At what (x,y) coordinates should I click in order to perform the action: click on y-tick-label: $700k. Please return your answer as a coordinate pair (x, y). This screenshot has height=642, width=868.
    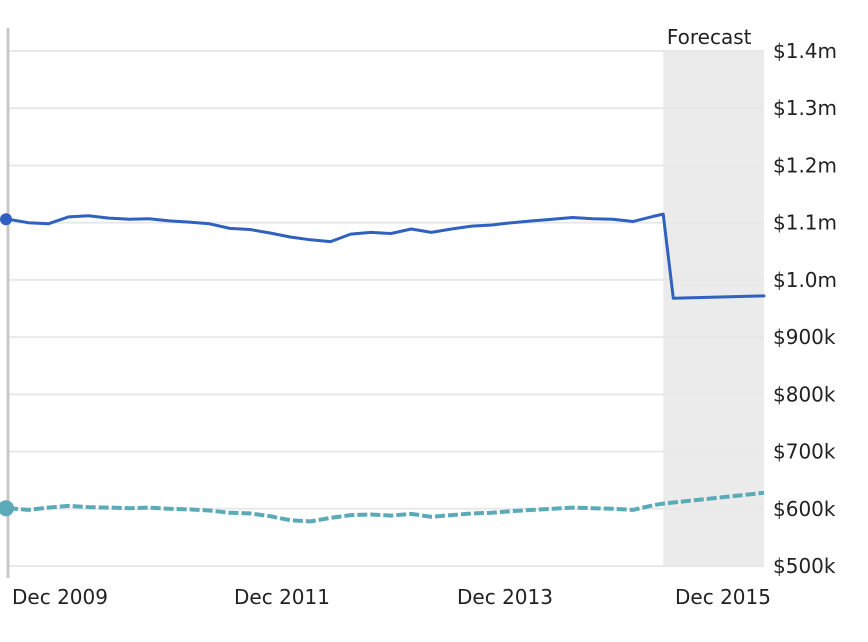
    Looking at the image, I should click on (804, 452).